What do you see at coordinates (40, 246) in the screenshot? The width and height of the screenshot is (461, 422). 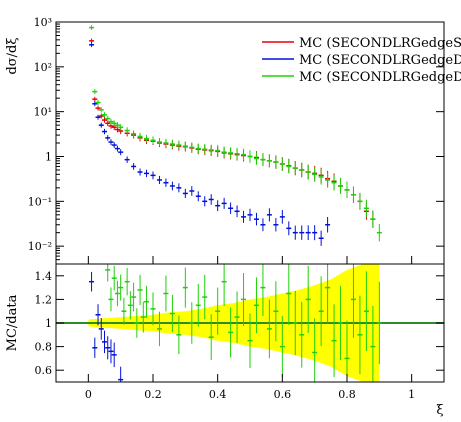 I see `main-y-tick-label: 10⁻²` at bounding box center [40, 246].